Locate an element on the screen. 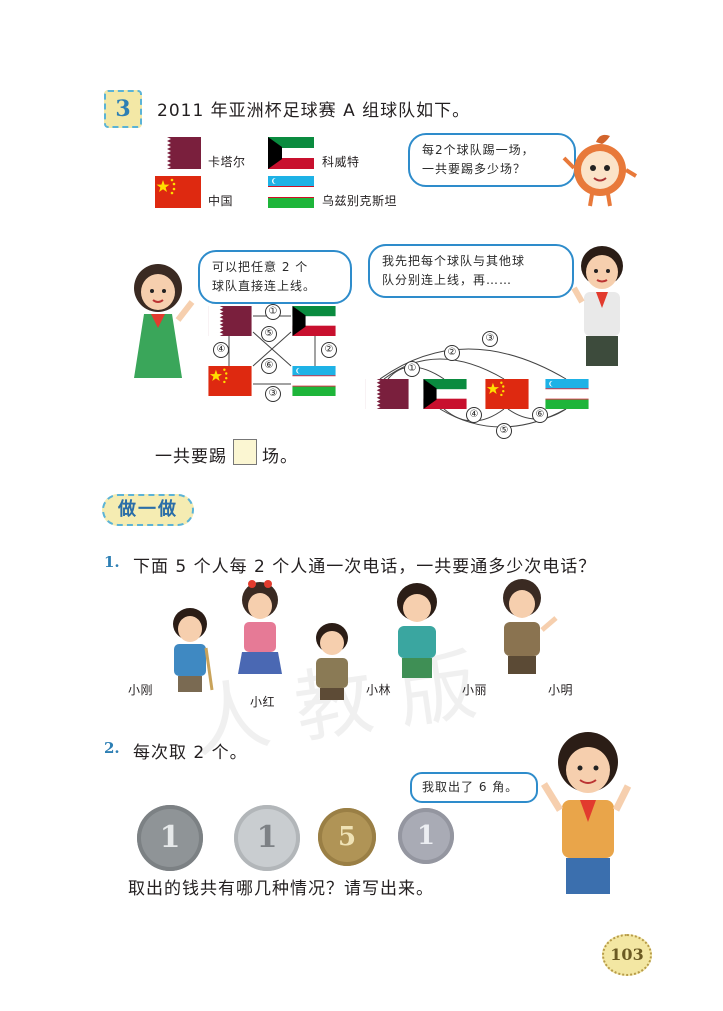  problem-number-badge: 3 is located at coordinates (123, 109).